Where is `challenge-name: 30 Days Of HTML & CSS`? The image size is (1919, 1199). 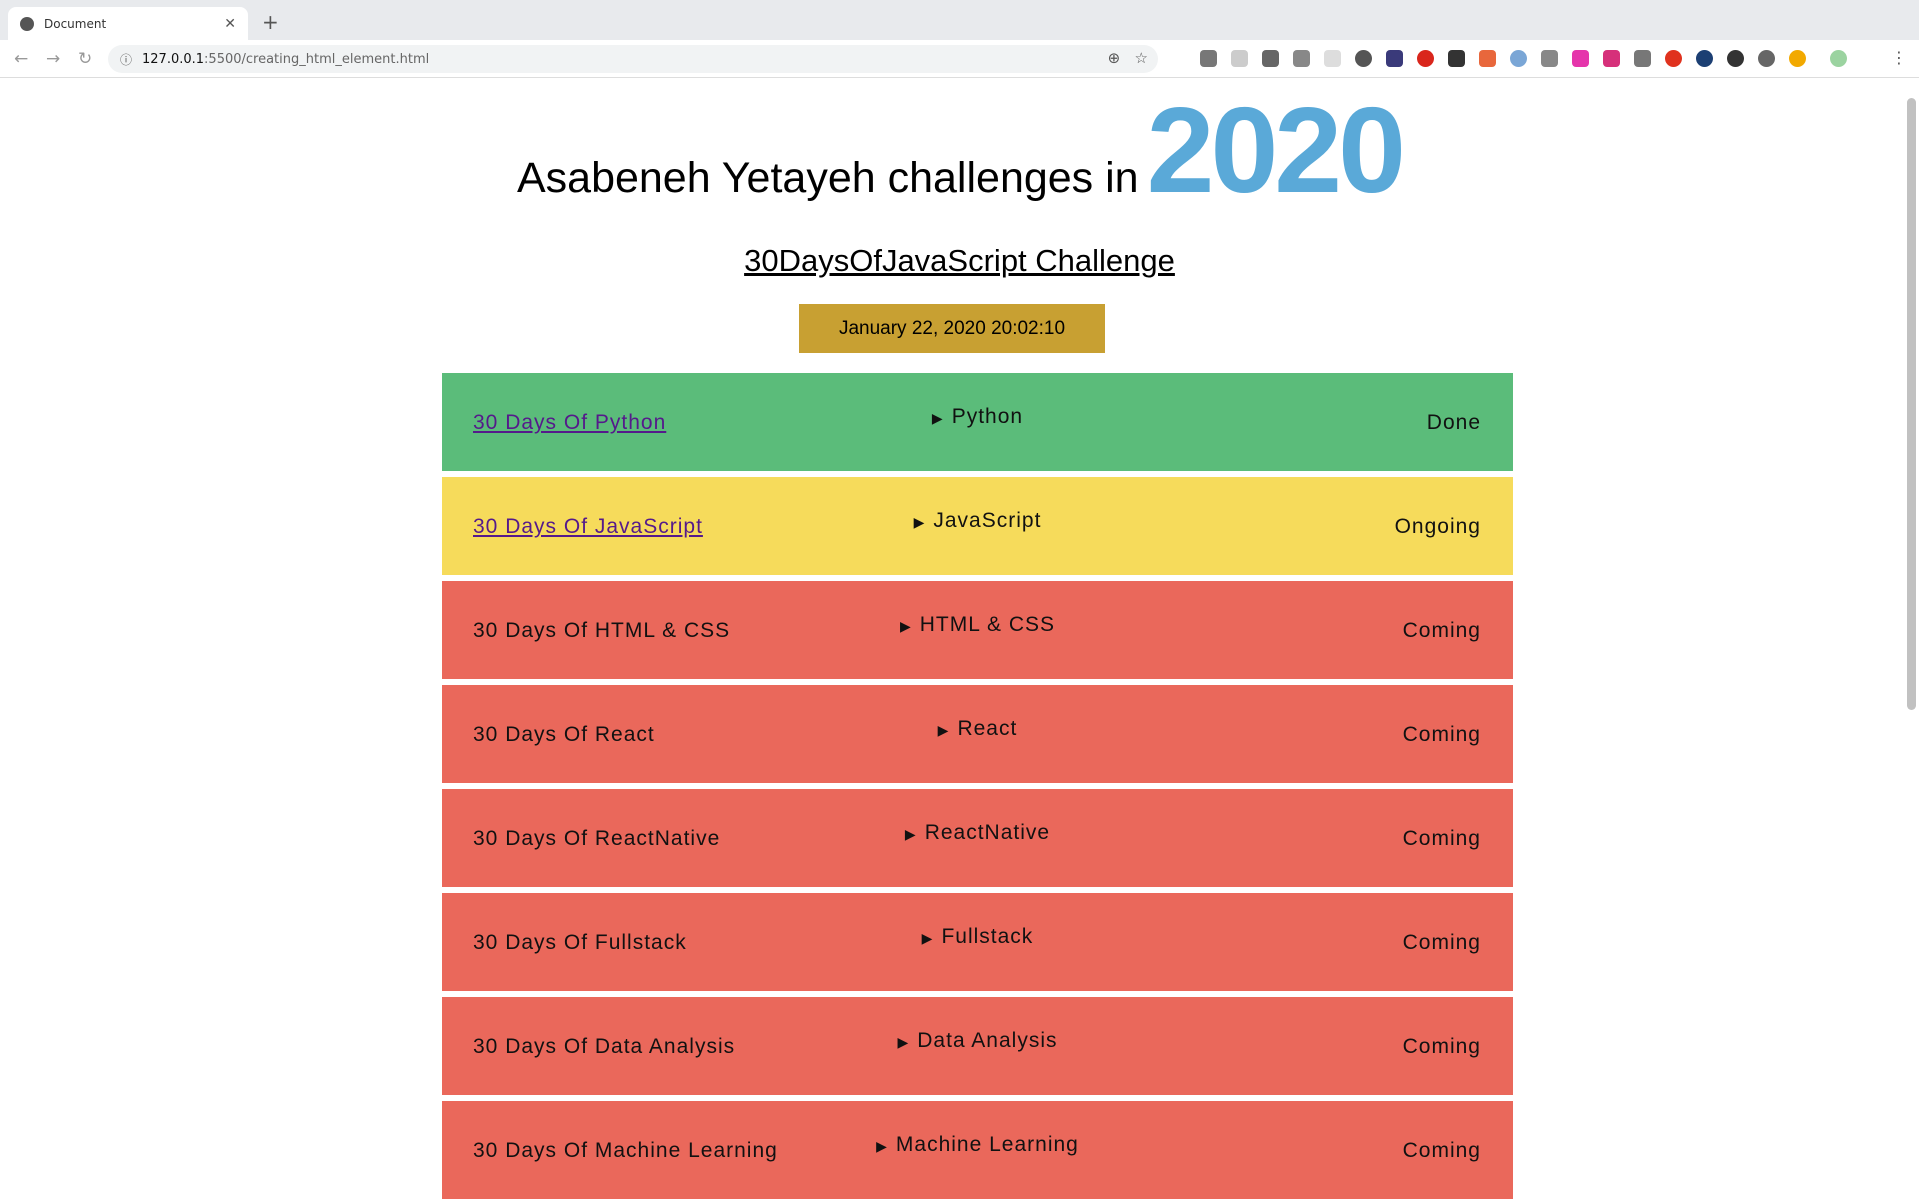
challenge-name: 30 Days Of HTML & CSS is located at coordinates (602, 630).